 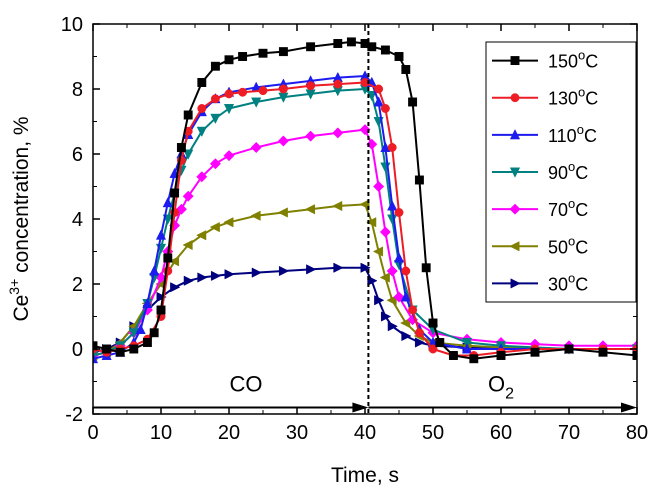 I want to click on legend-label: 50oC, so click(x=568, y=245).